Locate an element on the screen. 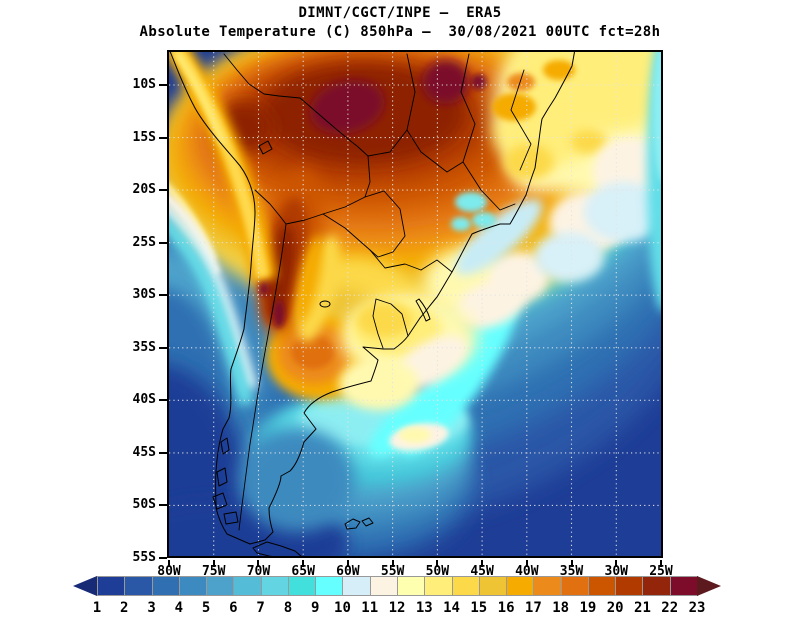  colorbar-tick-label: 13 is located at coordinates (424, 608).